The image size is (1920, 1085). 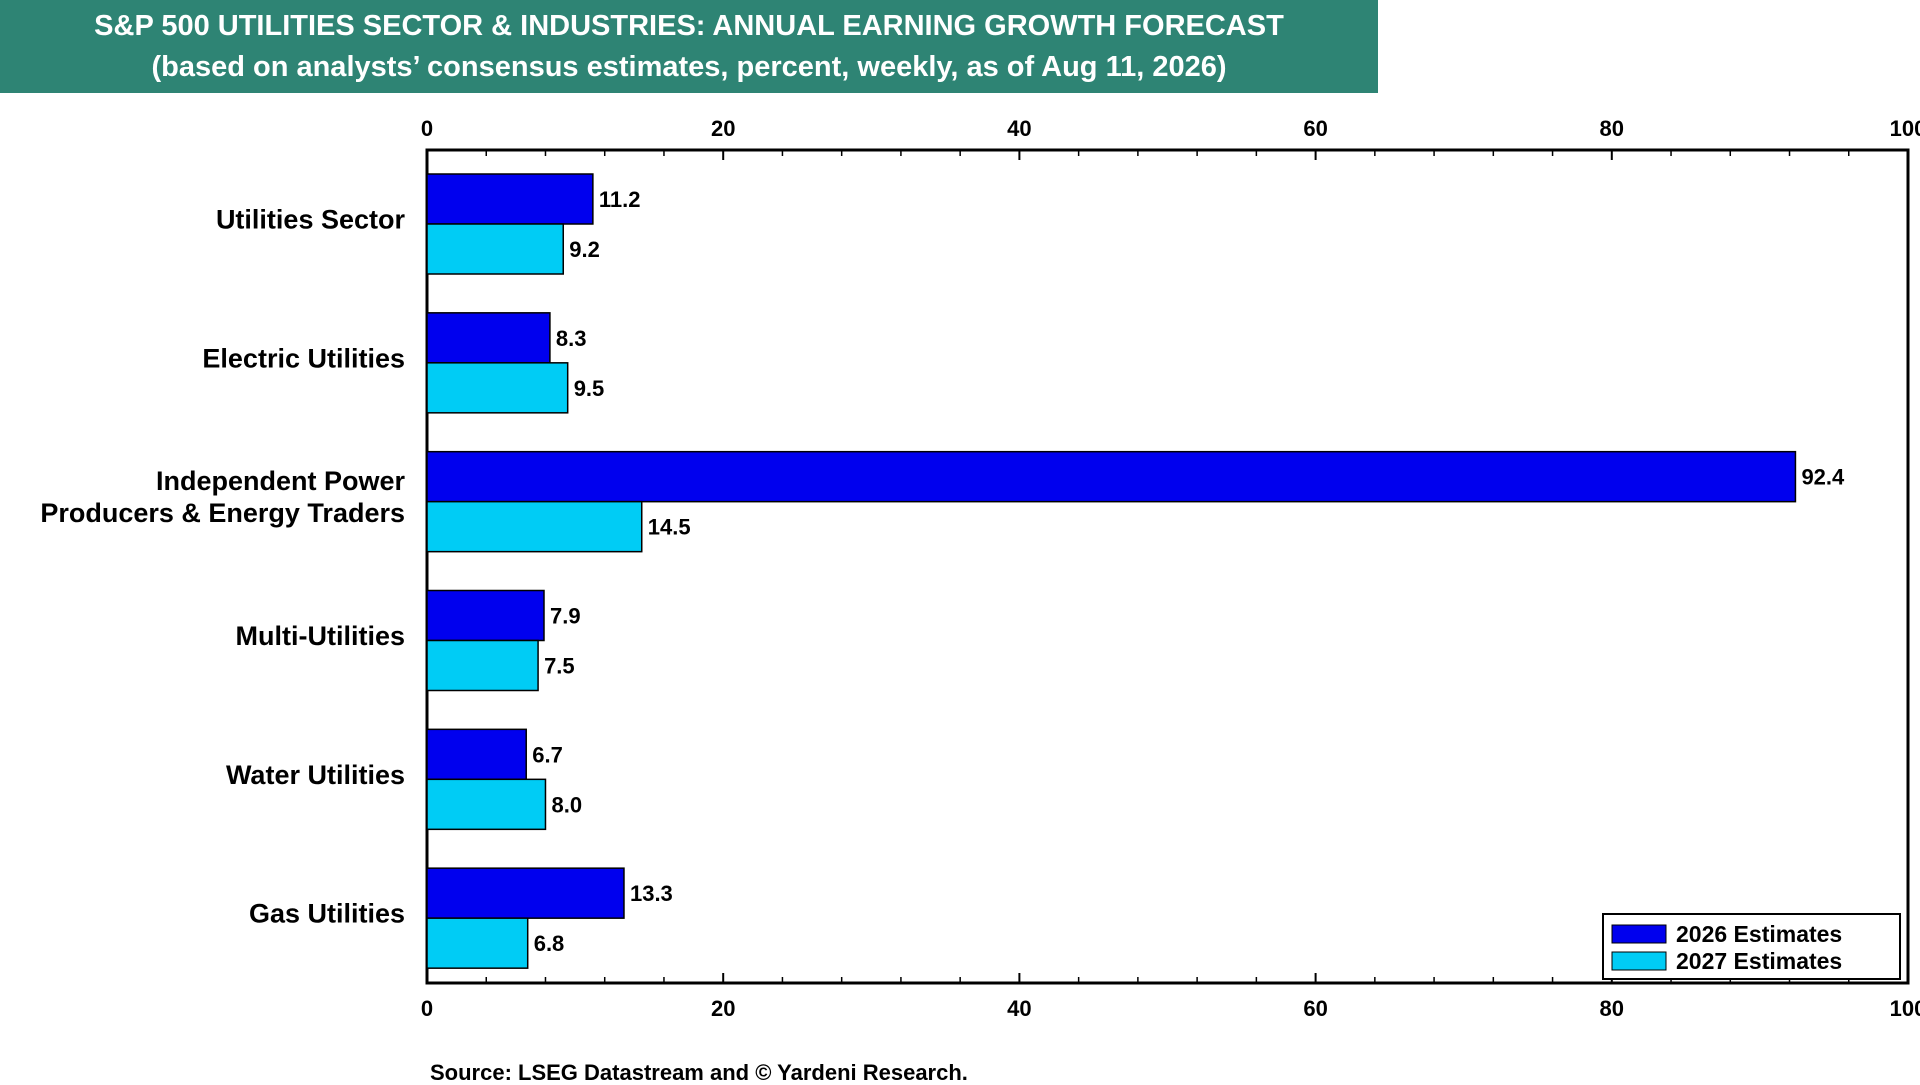 What do you see at coordinates (303, 358) in the screenshot?
I see `category-label: Electric Utilities` at bounding box center [303, 358].